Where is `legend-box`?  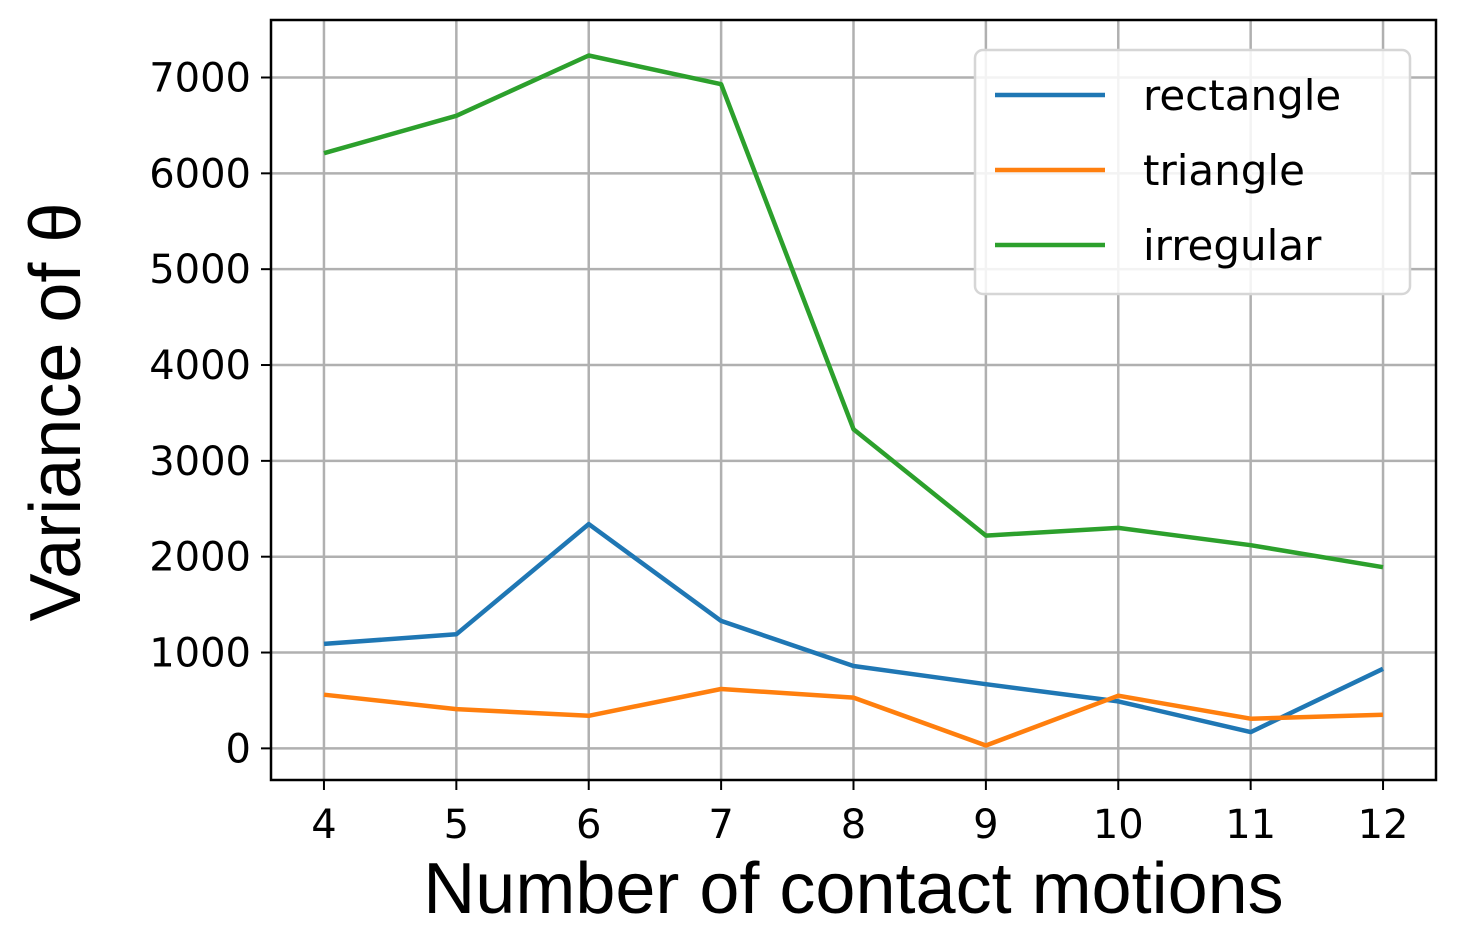 legend-box is located at coordinates (1192, 172).